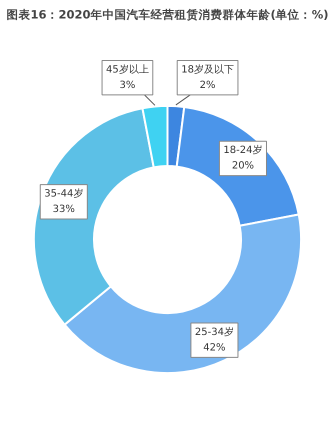 The height and width of the screenshot is (448, 334). What do you see at coordinates (167, 15) in the screenshot?
I see `chart-title: 图表16：2020年中国汽车经营租赁消费群体年龄(单位：%)` at bounding box center [167, 15].